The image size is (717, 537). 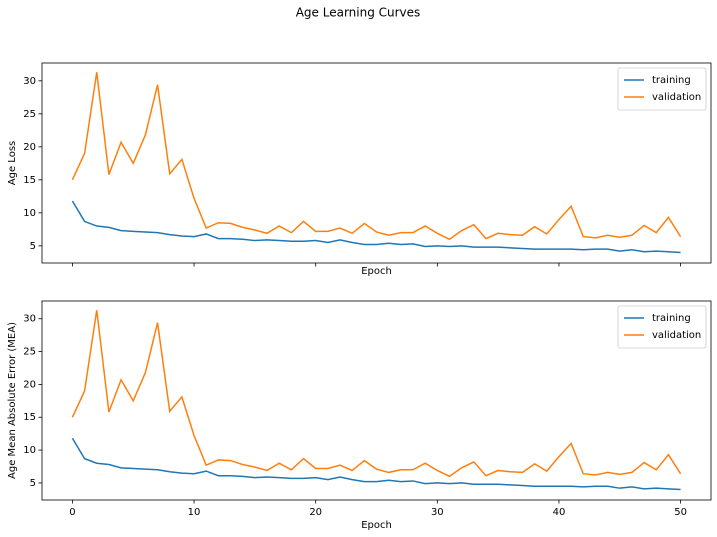 What do you see at coordinates (194, 512) in the screenshot?
I see `x-tick-label: 10` at bounding box center [194, 512].